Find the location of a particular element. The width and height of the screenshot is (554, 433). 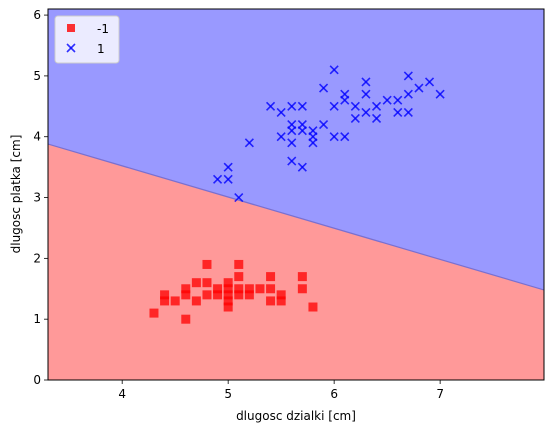

legend-label-neg: -1 is located at coordinates (103, 29).